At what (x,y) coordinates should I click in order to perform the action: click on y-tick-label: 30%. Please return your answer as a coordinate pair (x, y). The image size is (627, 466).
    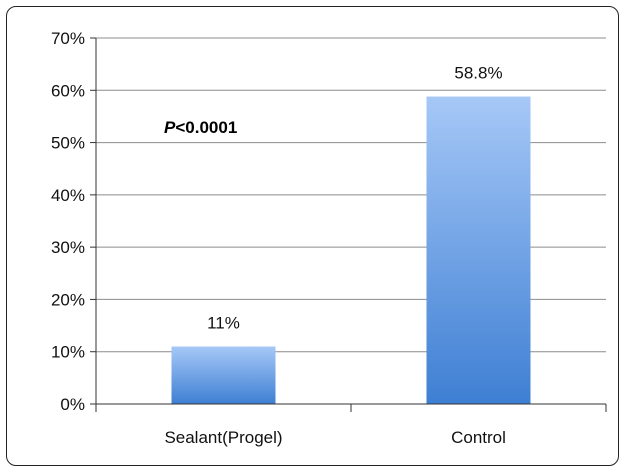
    Looking at the image, I should click on (68, 247).